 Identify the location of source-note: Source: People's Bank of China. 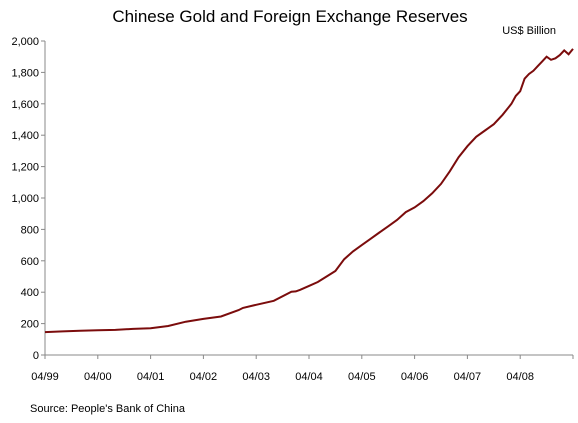
(108, 409).